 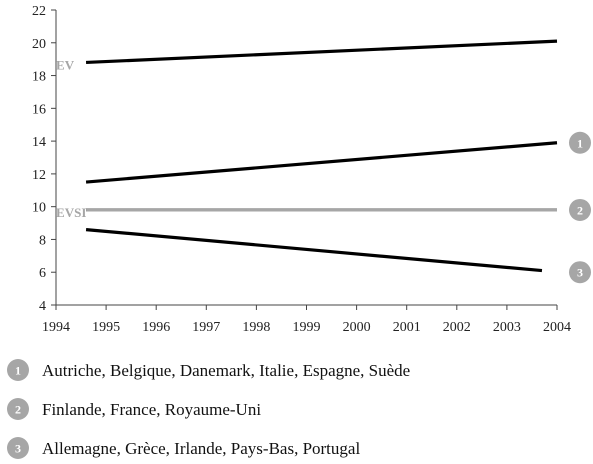 I want to click on y-tick-label-6: 6, so click(x=42, y=273).